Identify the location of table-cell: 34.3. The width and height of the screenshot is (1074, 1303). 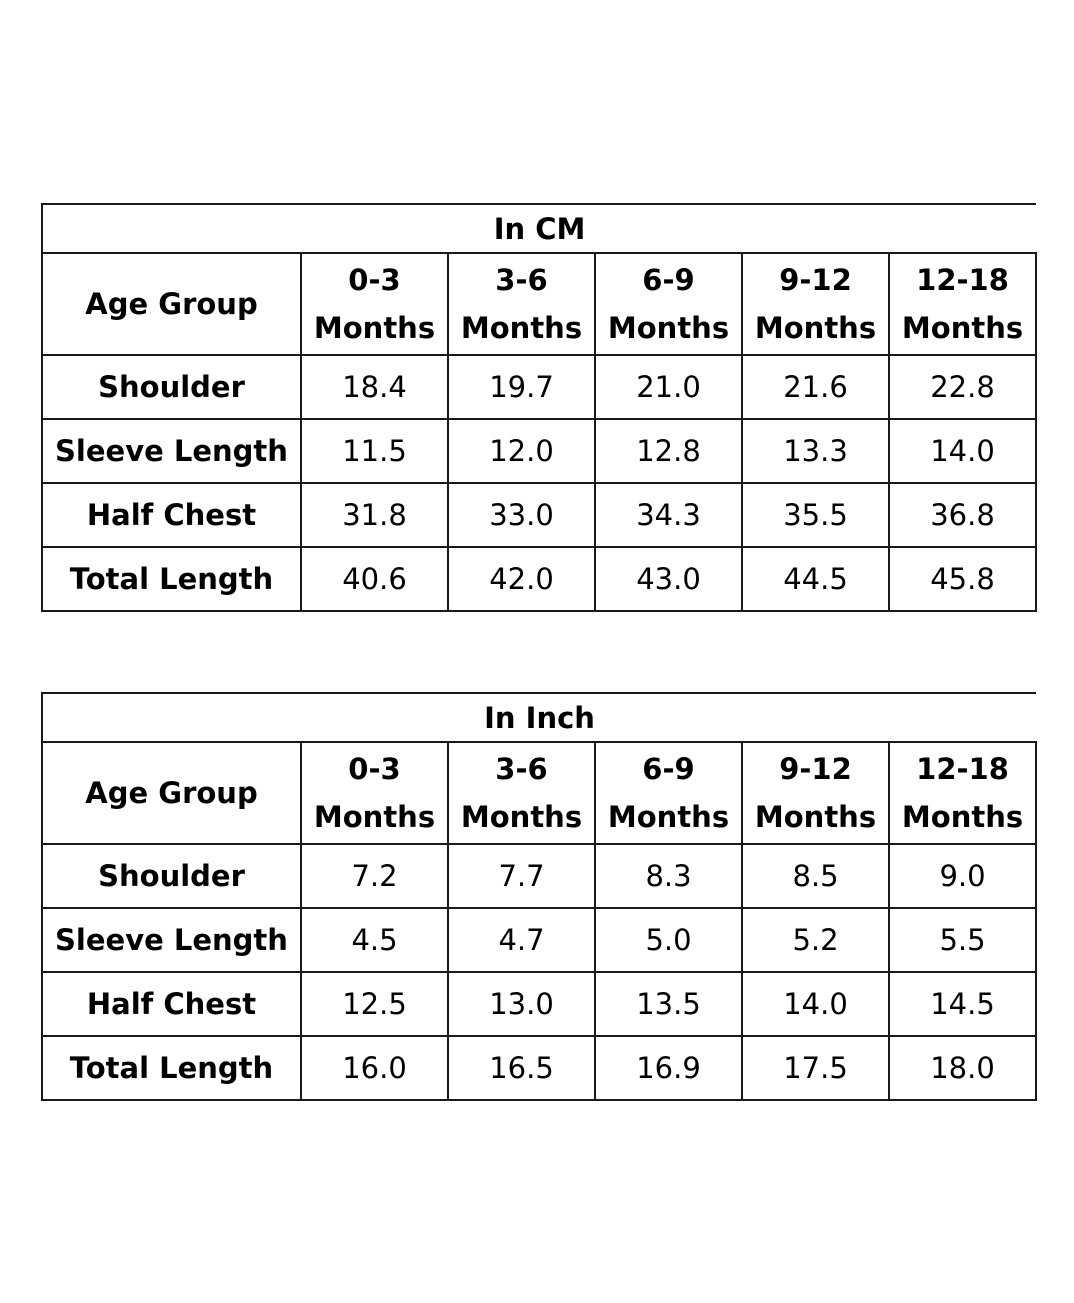
(668, 515).